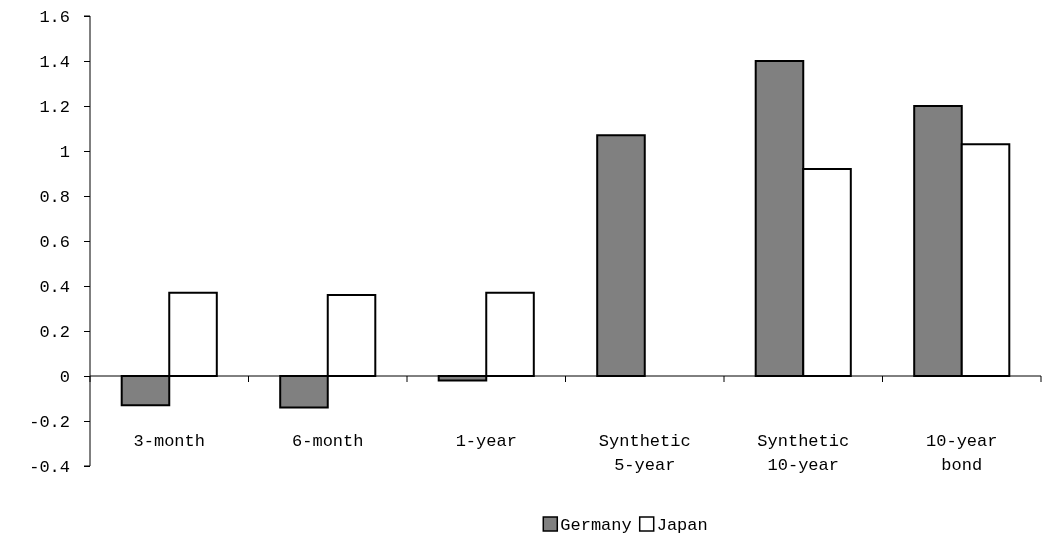 Image resolution: width=1061 pixels, height=546 pixels. What do you see at coordinates (54, 197) in the screenshot?
I see `y-tick-label: 0.8` at bounding box center [54, 197].